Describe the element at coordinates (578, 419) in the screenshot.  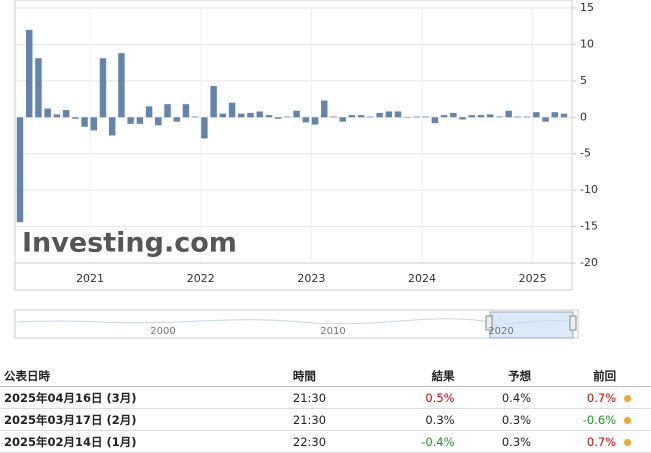
I see `previous: -0.6%` at that location.